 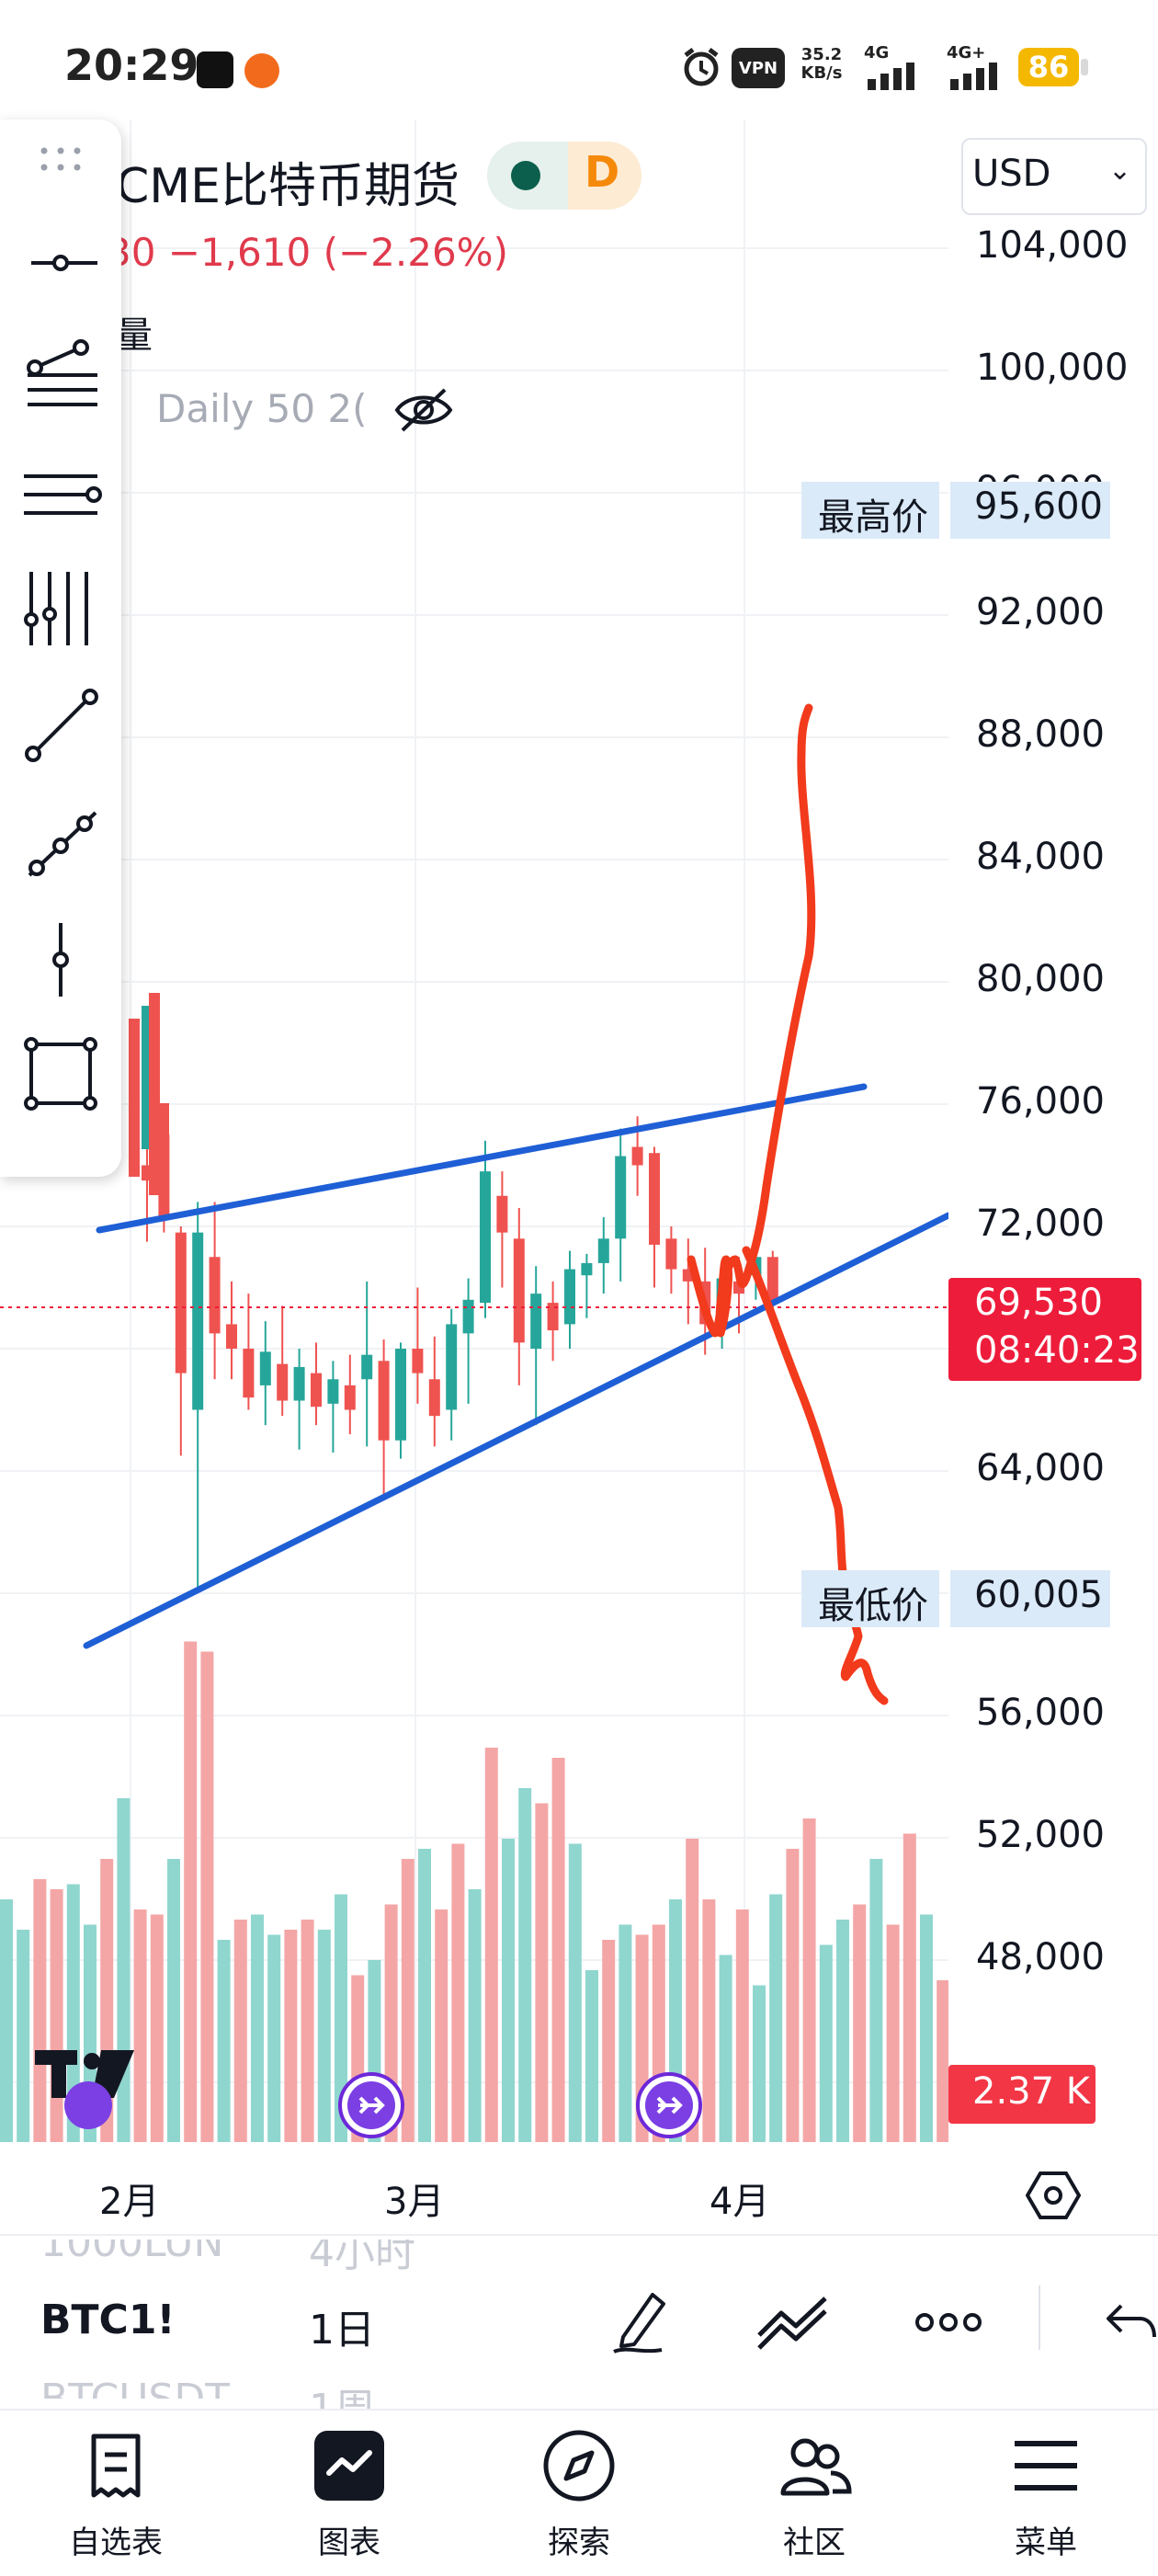 What do you see at coordinates (751, 1020) in the screenshot?
I see `hand-drawn-projection-up` at bounding box center [751, 1020].